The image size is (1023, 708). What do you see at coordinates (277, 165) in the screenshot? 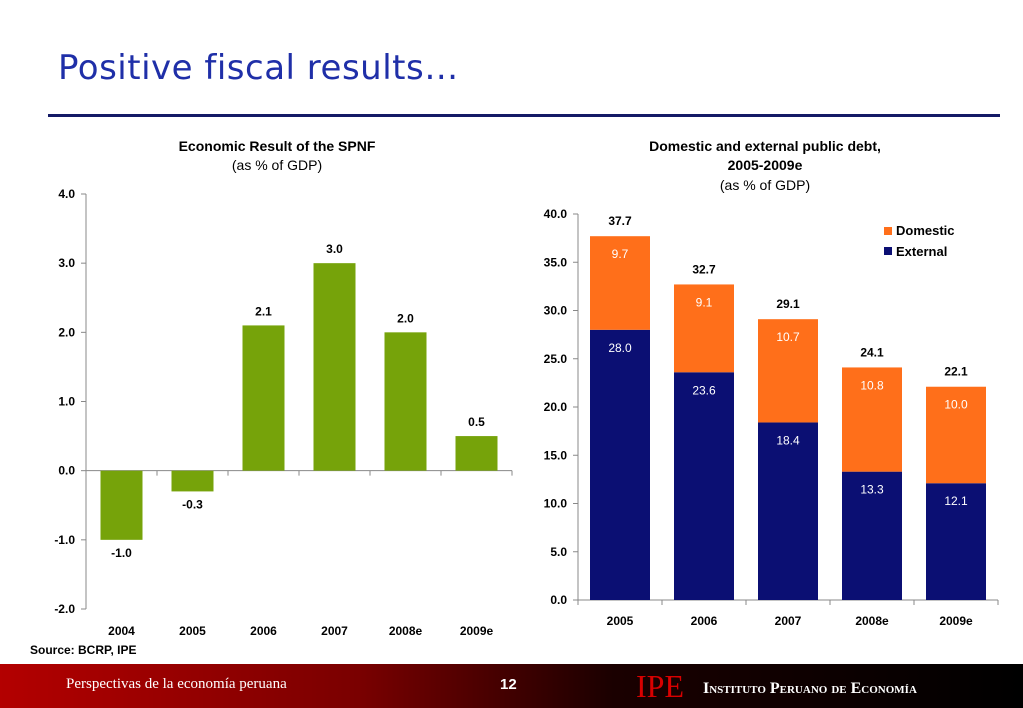
I see `chart1-subtitle: (as % of GDP)` at bounding box center [277, 165].